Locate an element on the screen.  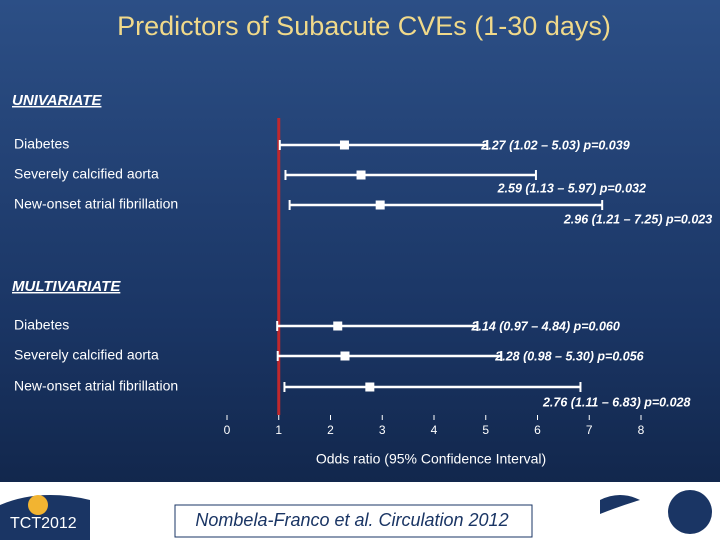
x-tick-label: 4 is located at coordinates (434, 430).